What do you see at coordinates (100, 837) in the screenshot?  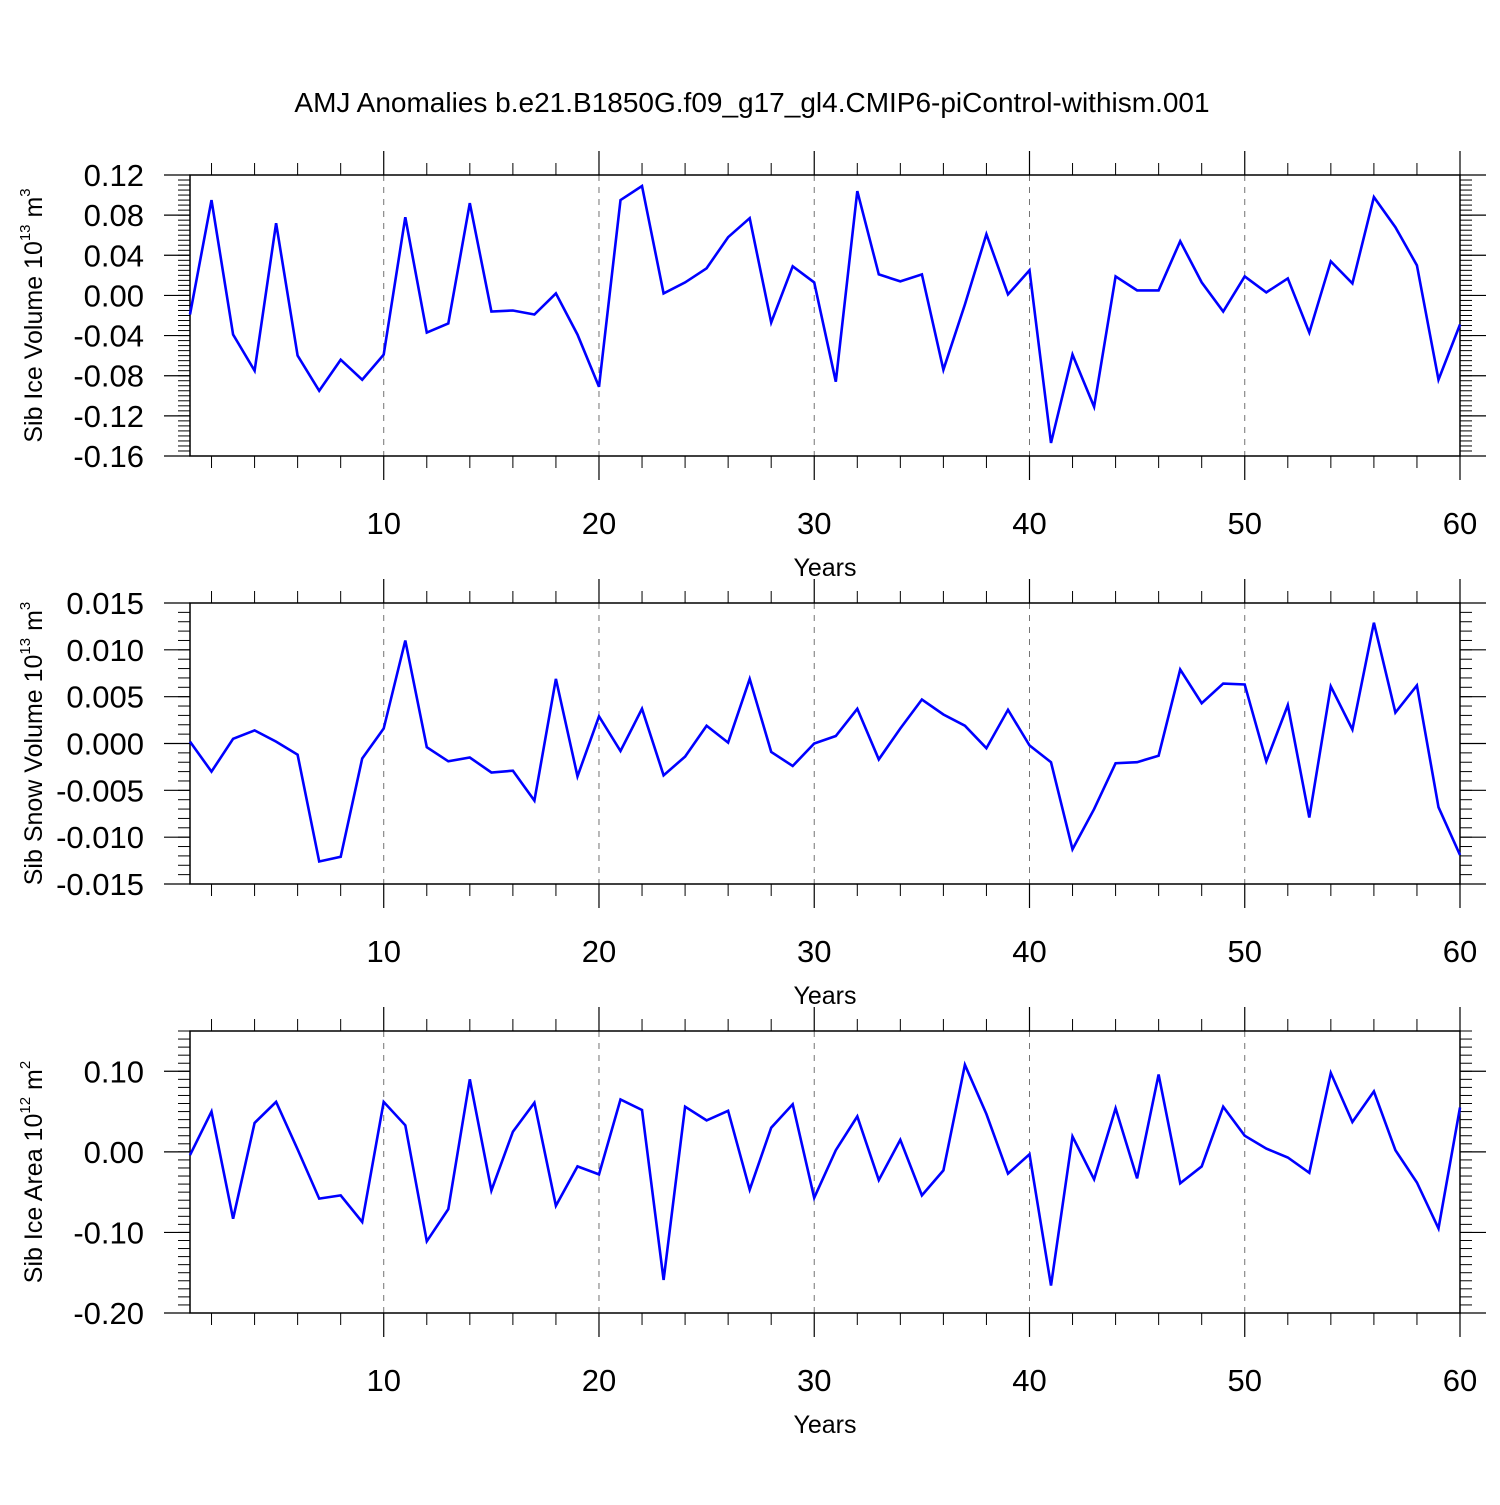 I see `y-tick-label--0.010: -0.010` at bounding box center [100, 837].